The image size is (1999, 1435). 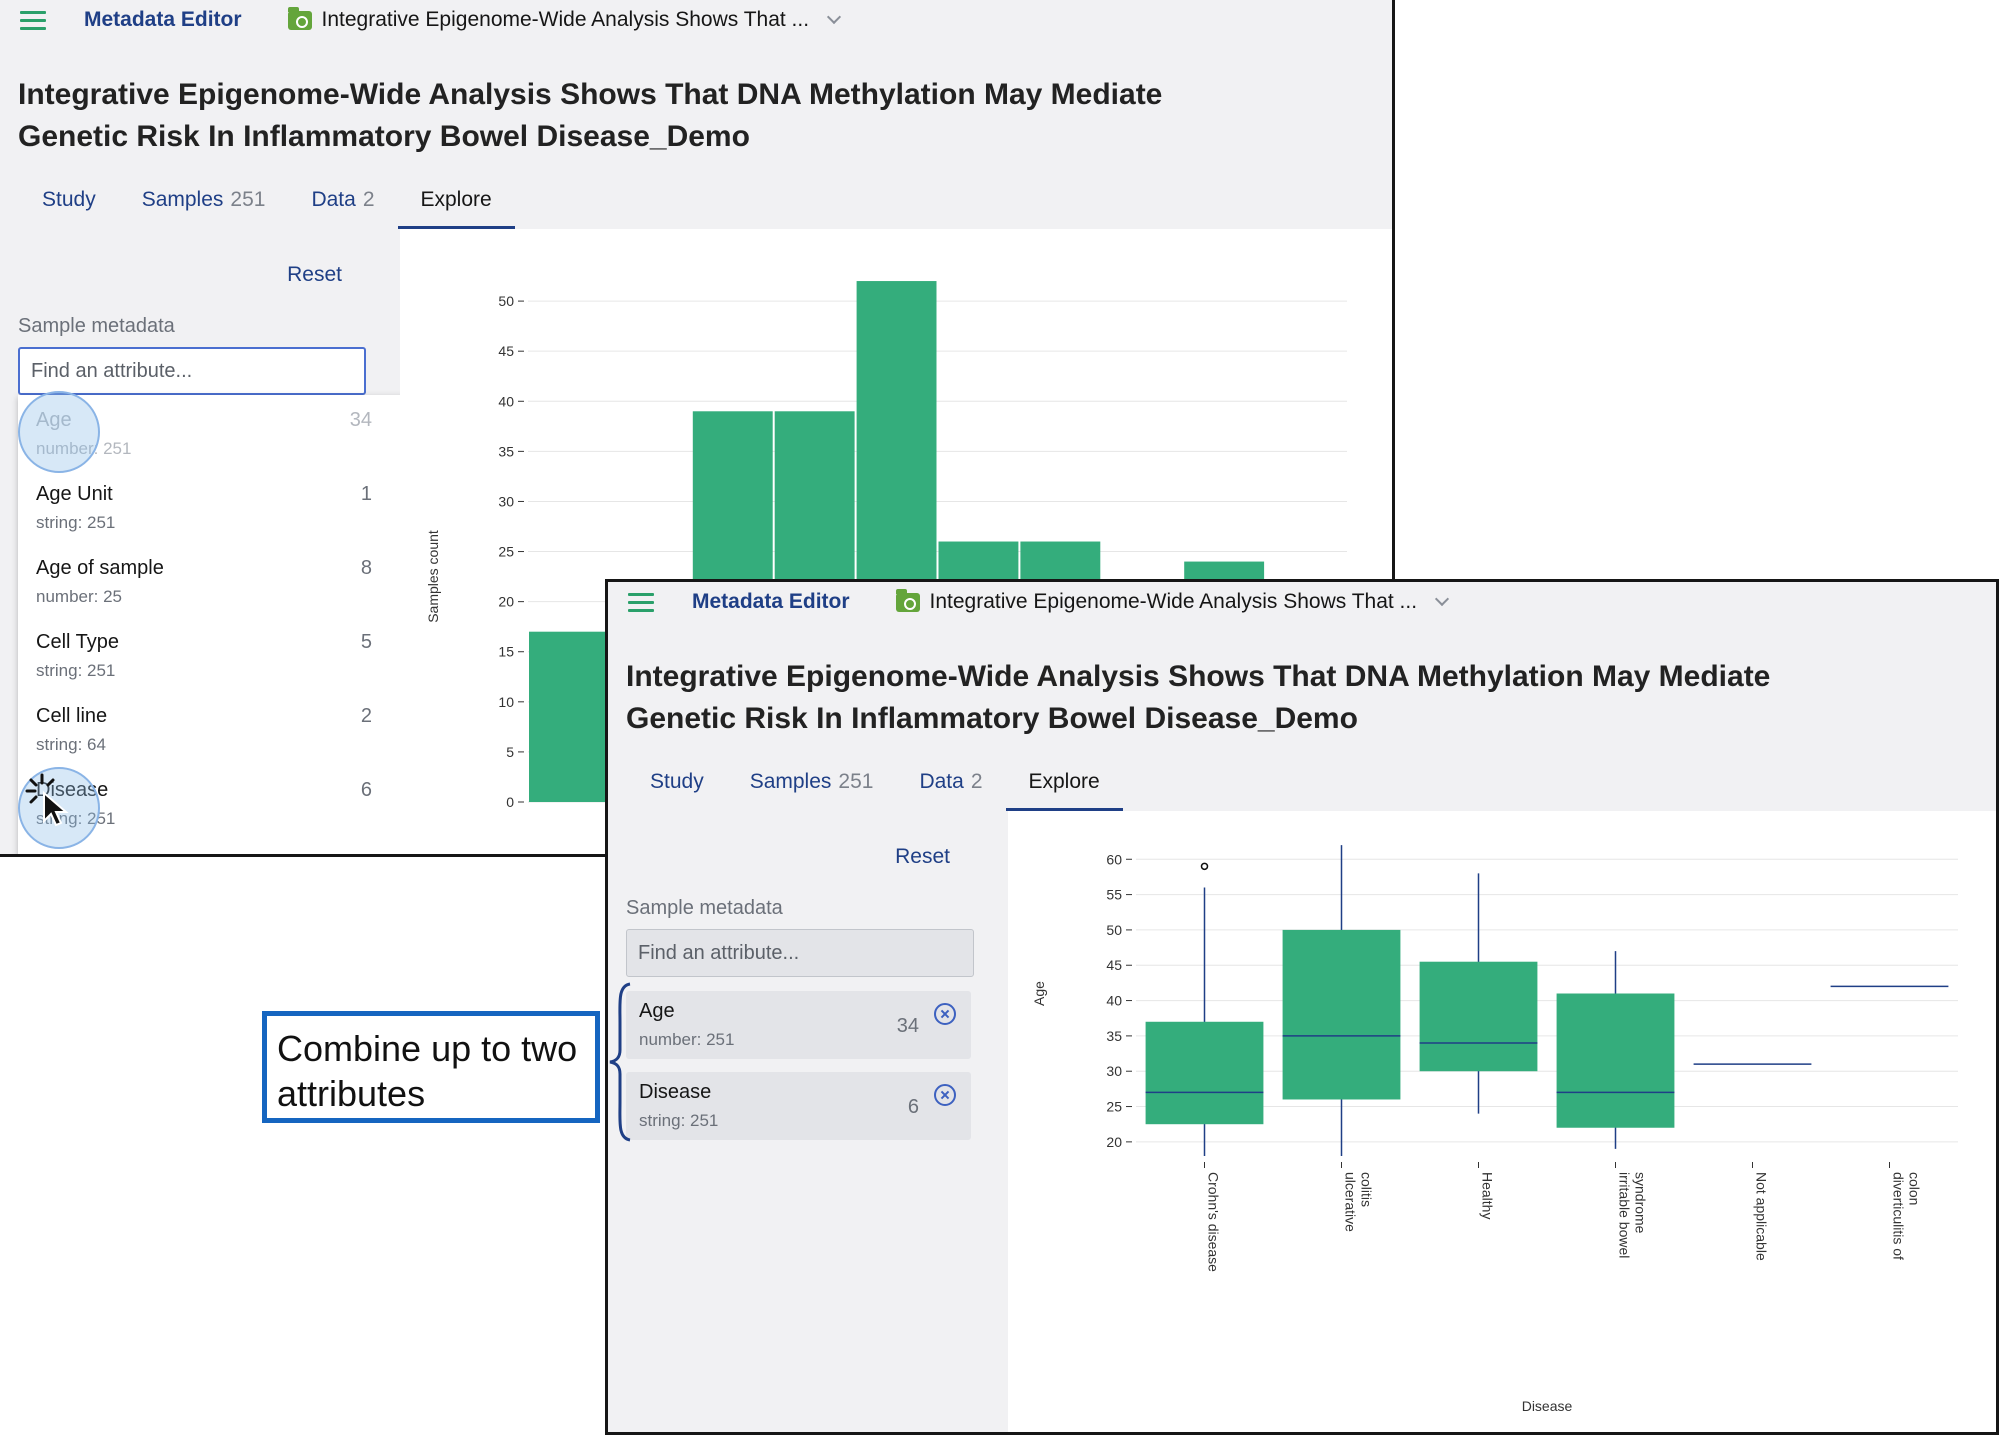 What do you see at coordinates (211, 802) in the screenshot?
I see `attribute-option-disease: Disease string: 251 6` at bounding box center [211, 802].